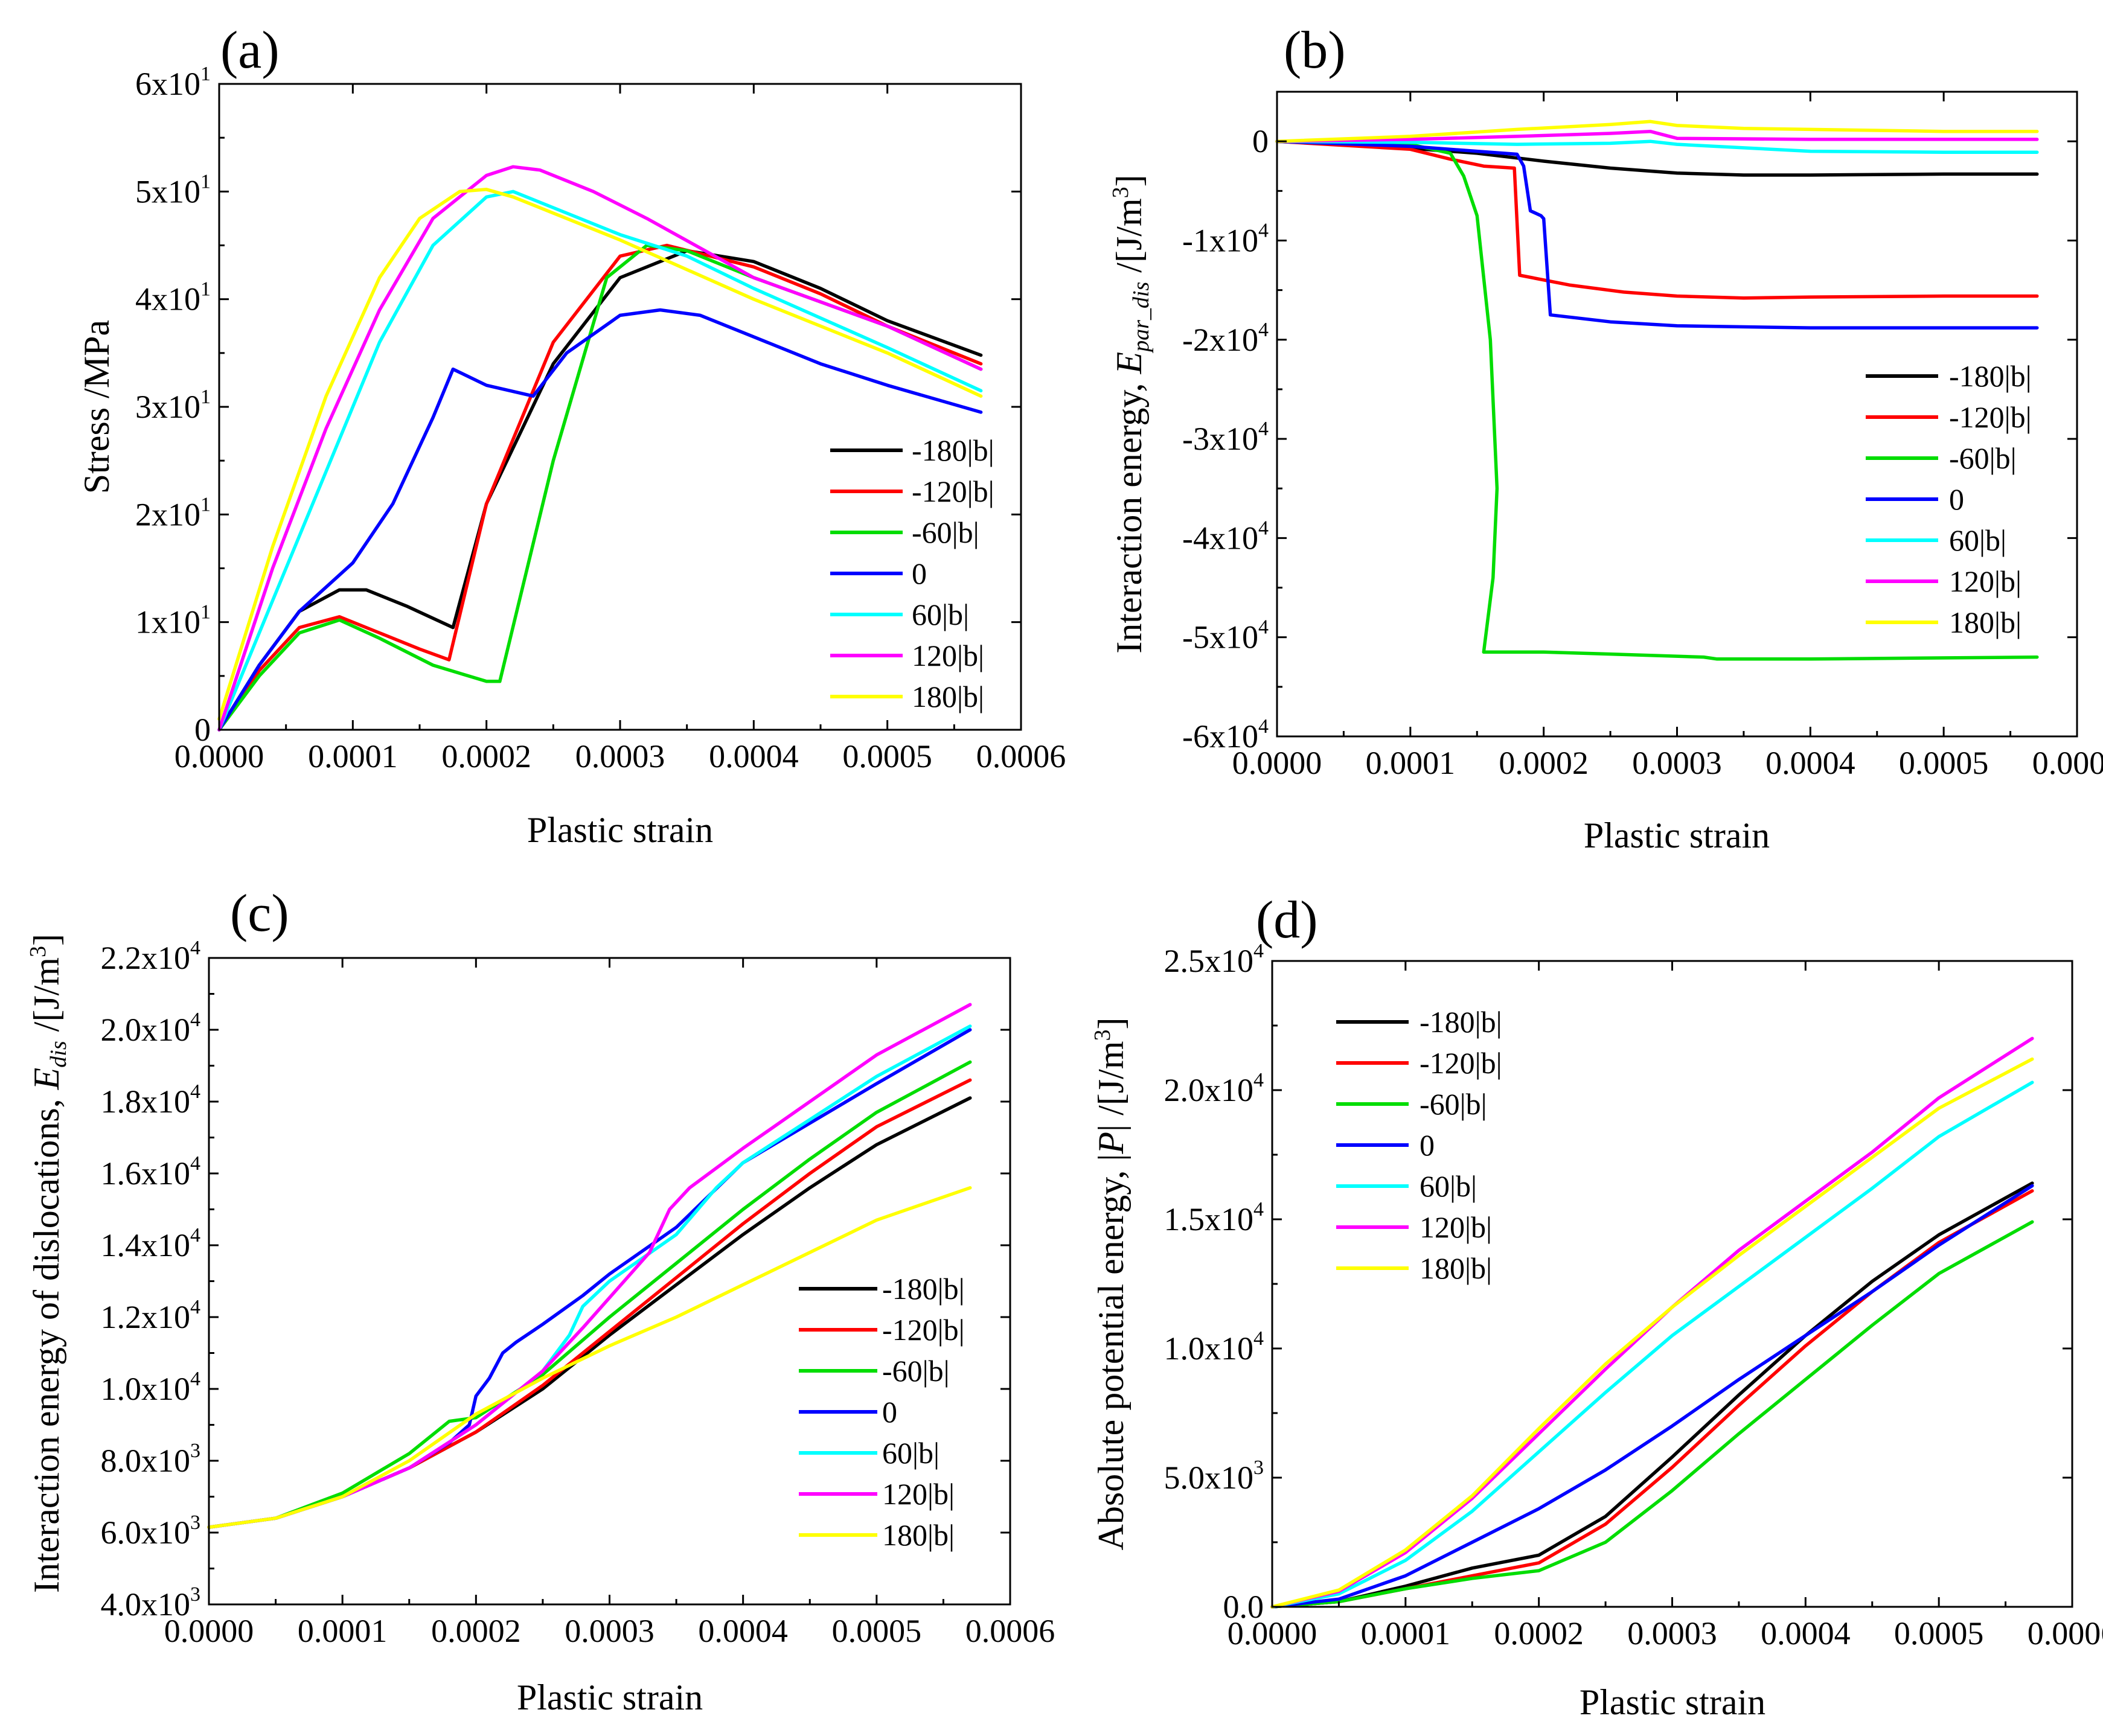 The height and width of the screenshot is (1736, 2103). Describe the element at coordinates (151, 1531) in the screenshot. I see `y-tick-label: 6.0x10³` at that location.